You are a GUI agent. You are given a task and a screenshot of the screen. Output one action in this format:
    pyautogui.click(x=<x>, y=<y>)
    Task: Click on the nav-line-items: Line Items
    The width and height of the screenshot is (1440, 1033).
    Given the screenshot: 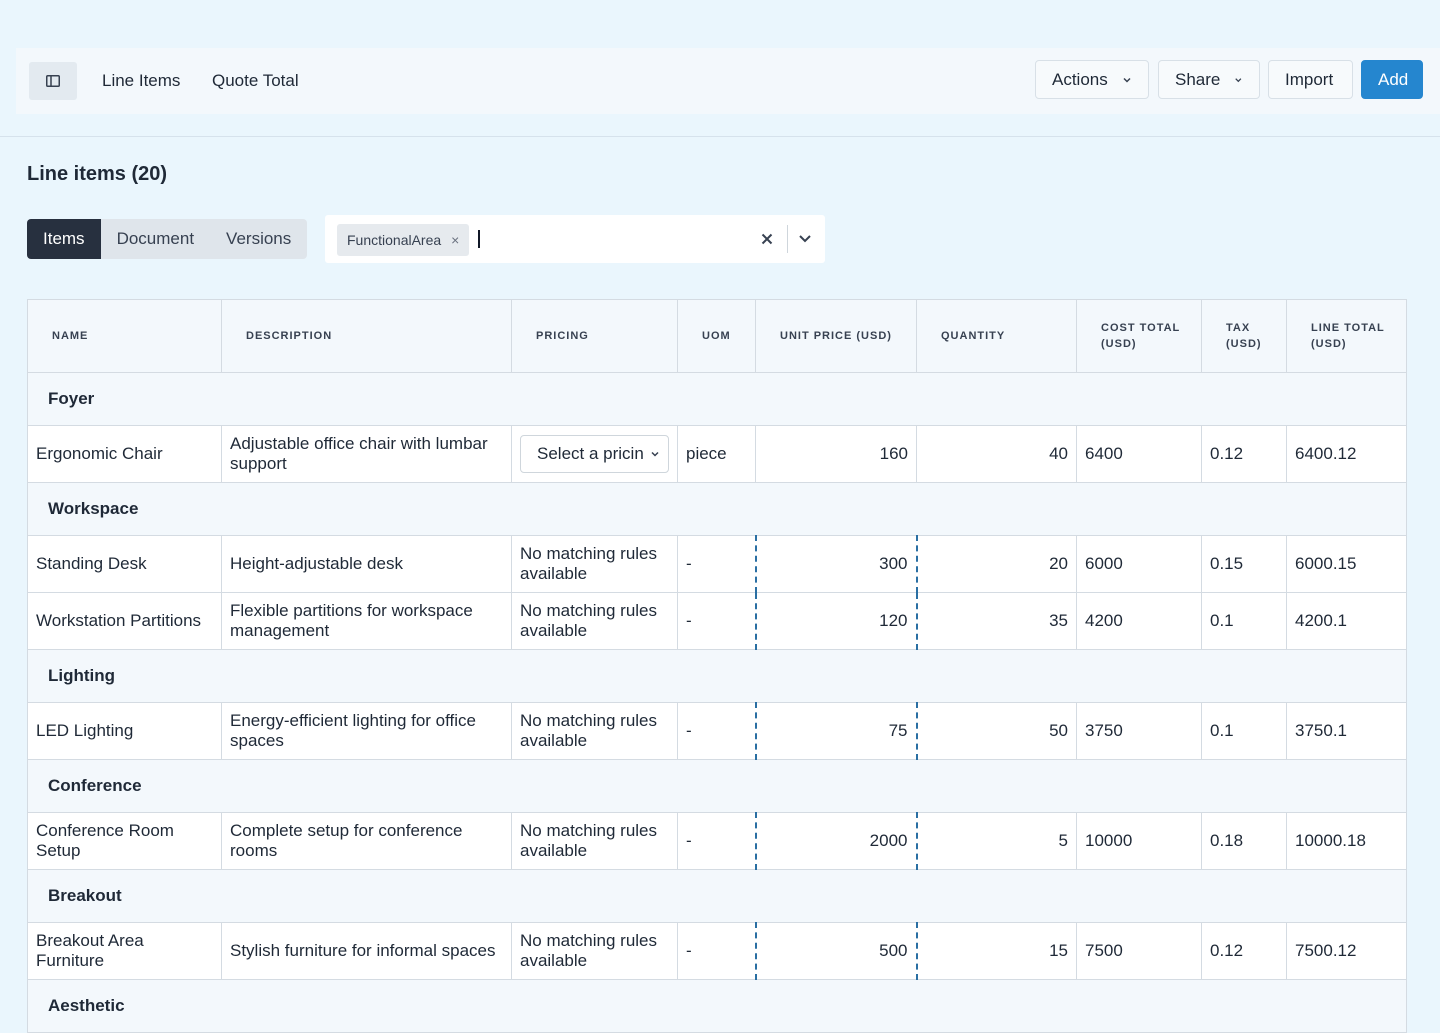 What is the action you would take?
    pyautogui.click(x=141, y=80)
    